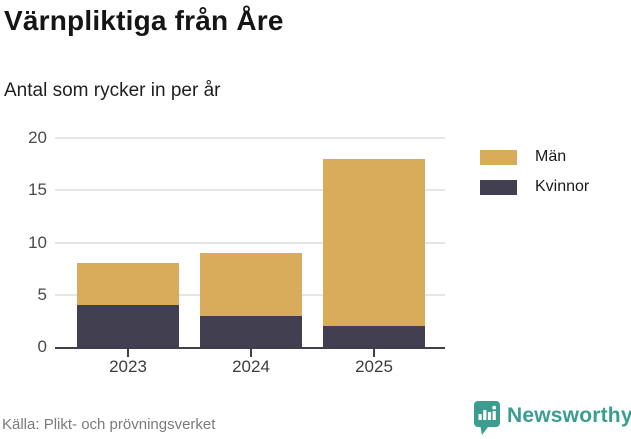  I want to click on bar-segment-män-2024, so click(251, 284).